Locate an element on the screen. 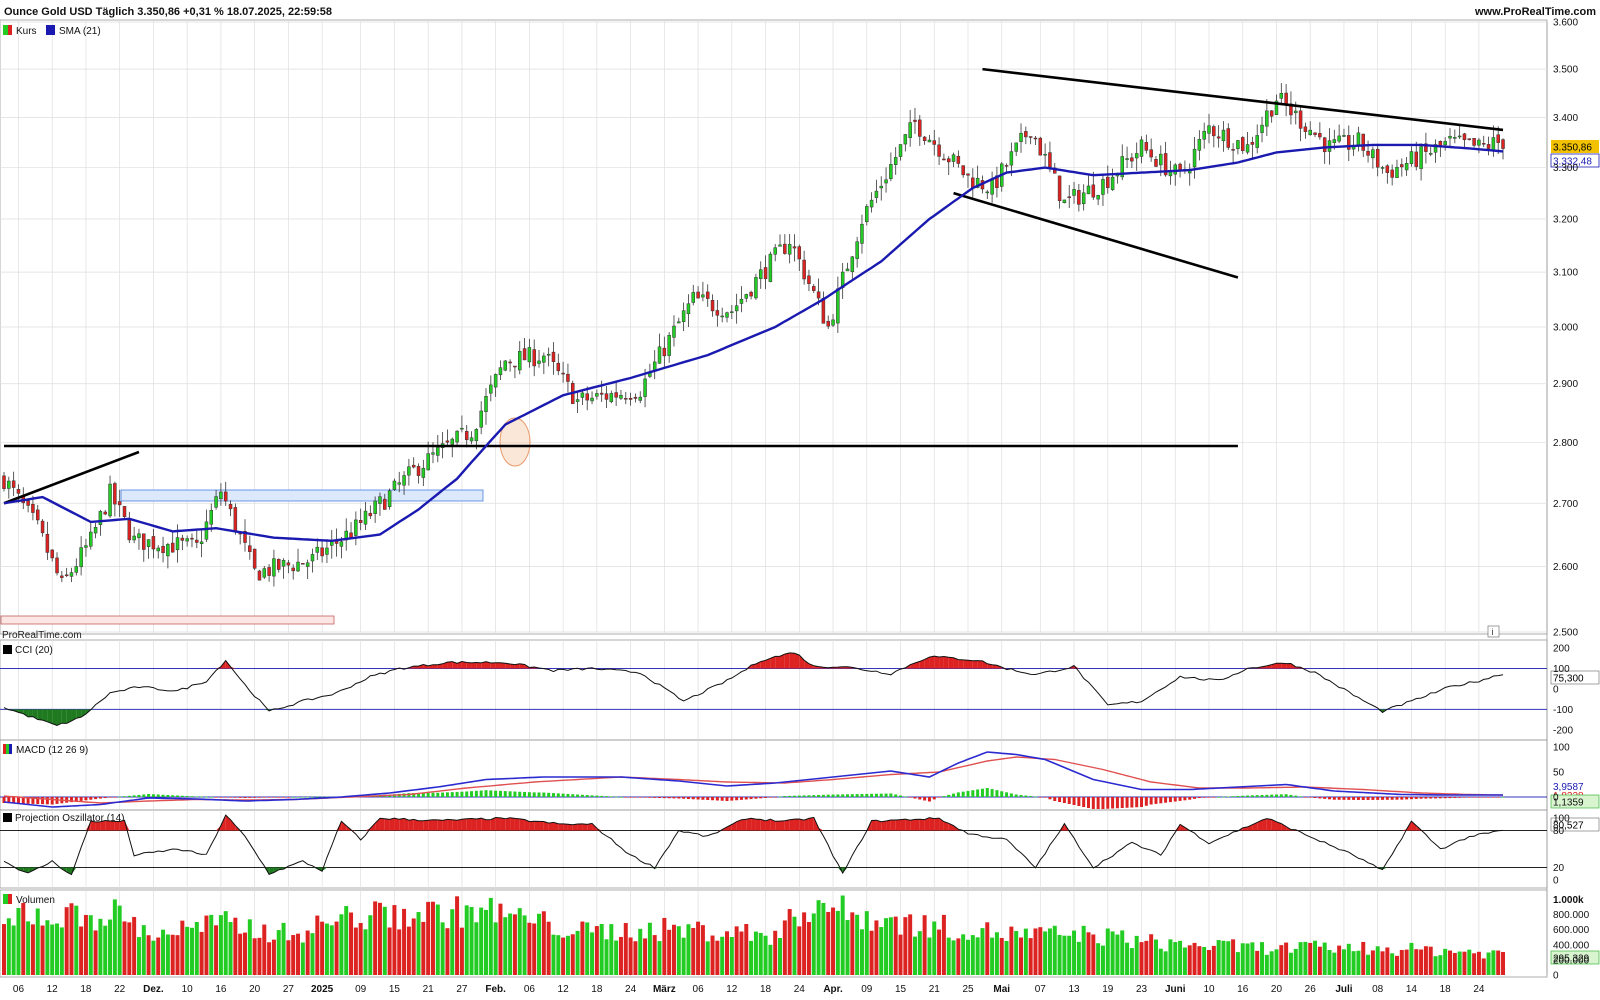 The width and height of the screenshot is (1600, 1000). projection-panel is located at coordinates (773, 845).